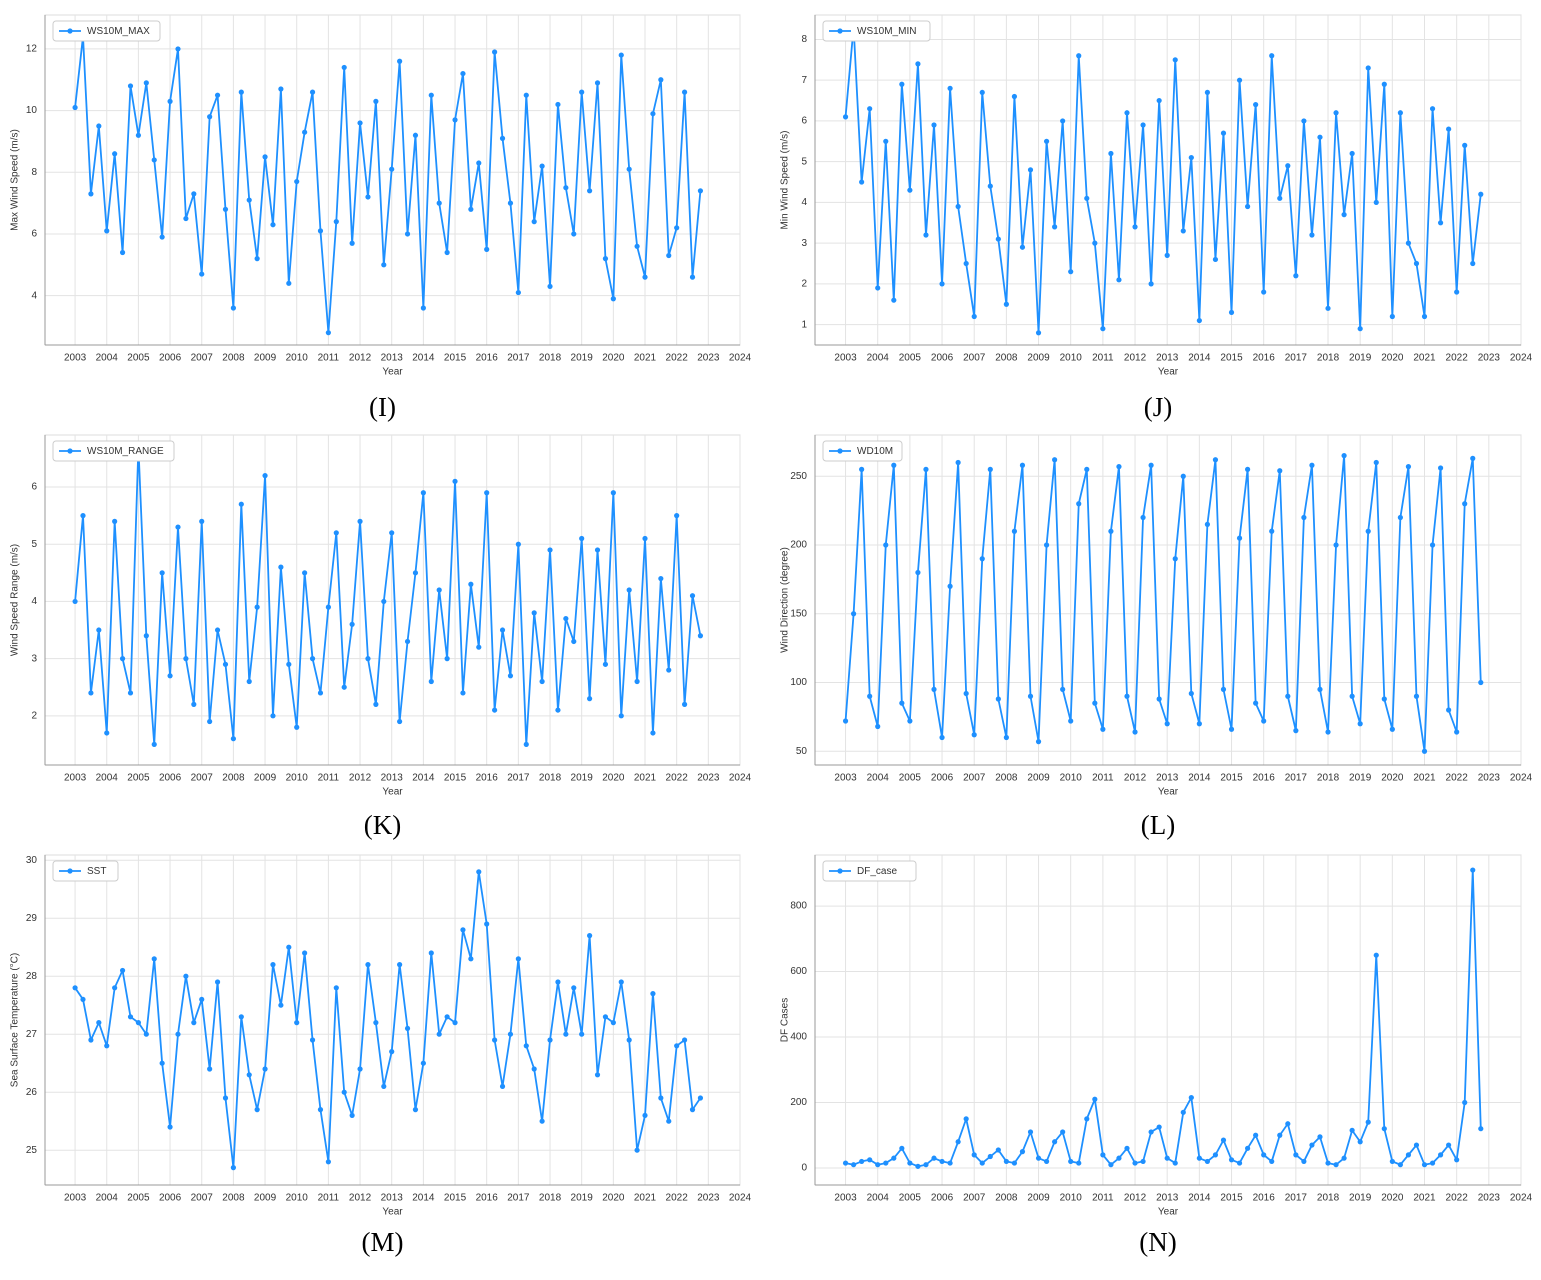 The image size is (1541, 1280). Describe the element at coordinates (75, 778) in the screenshot. I see `x-tick-label: 2003` at that location.